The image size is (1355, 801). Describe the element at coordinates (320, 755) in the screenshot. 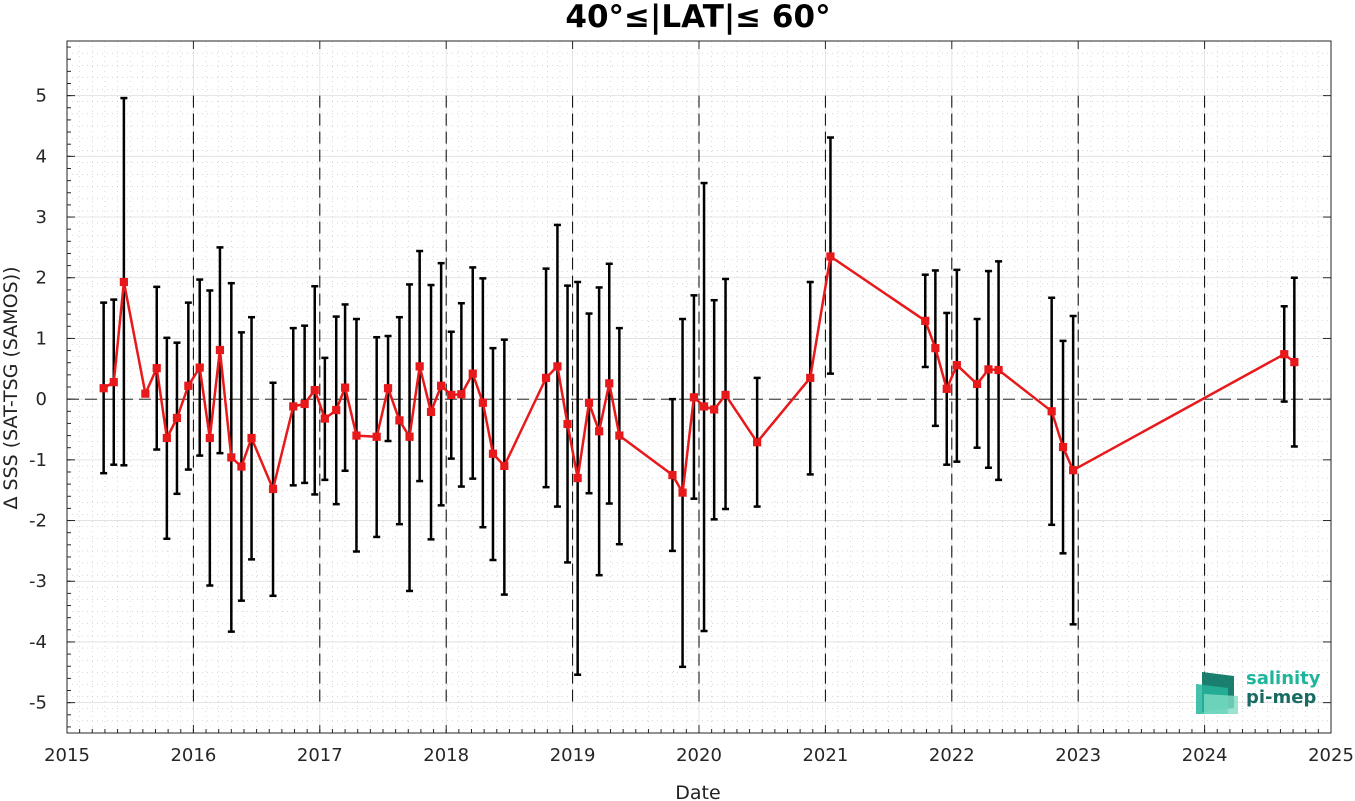

I see `x-tick-label: 2017` at that location.